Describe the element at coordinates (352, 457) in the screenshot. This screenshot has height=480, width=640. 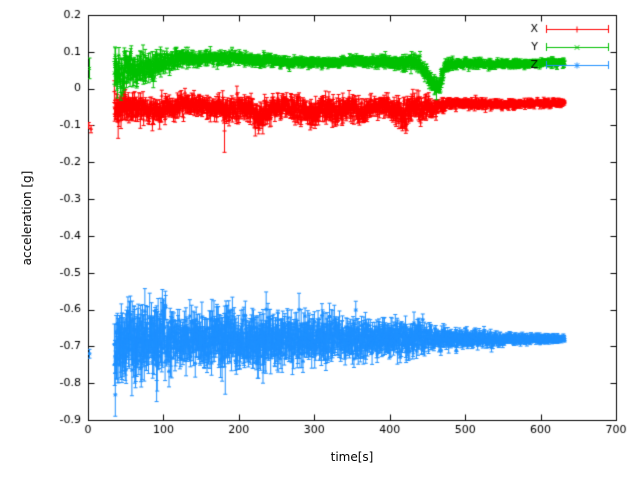
I see `x-axis-label: time[s]` at that location.